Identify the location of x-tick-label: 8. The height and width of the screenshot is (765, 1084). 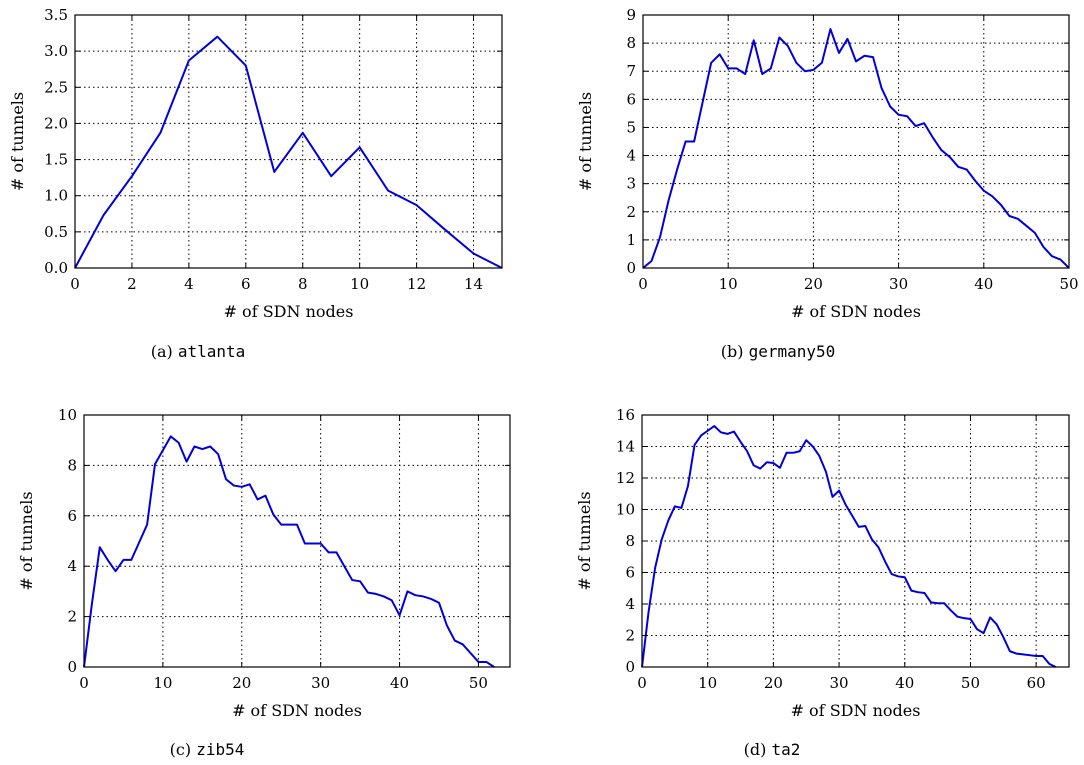
(303, 284).